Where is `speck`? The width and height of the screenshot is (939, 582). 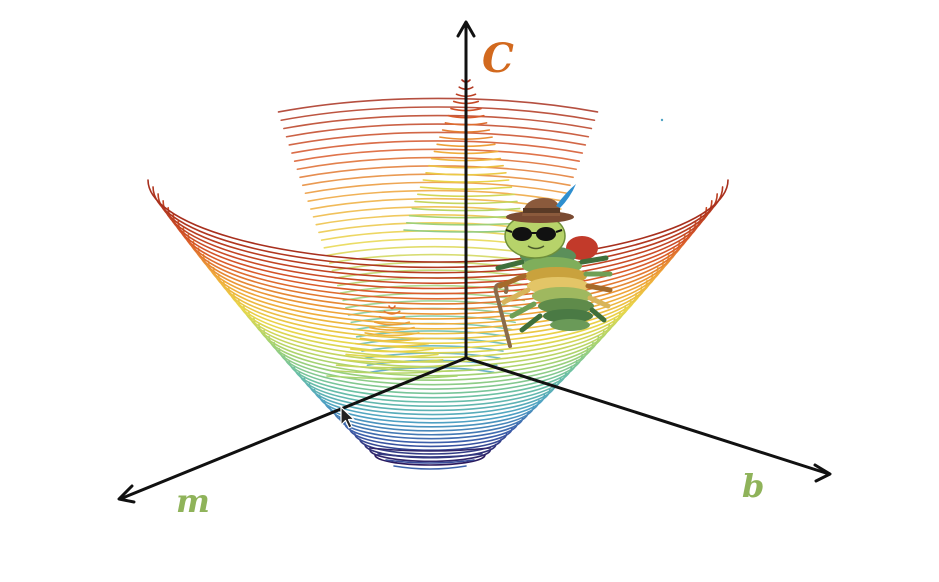
speck is located at coordinates (662, 120).